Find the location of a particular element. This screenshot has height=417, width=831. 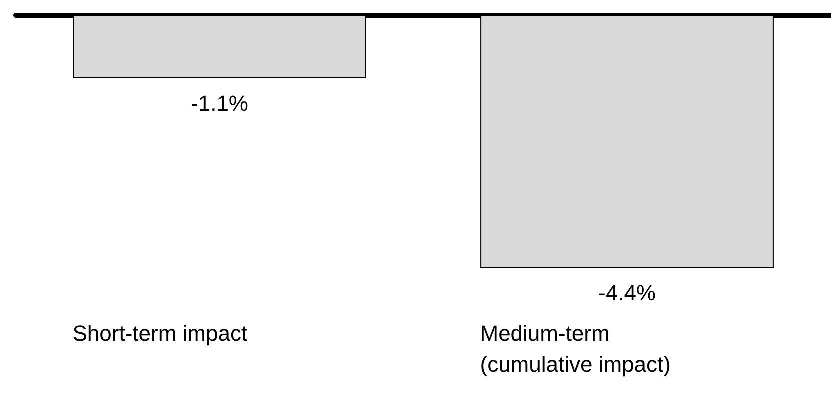

x-tick-label: Short-term impact is located at coordinates (160, 333).